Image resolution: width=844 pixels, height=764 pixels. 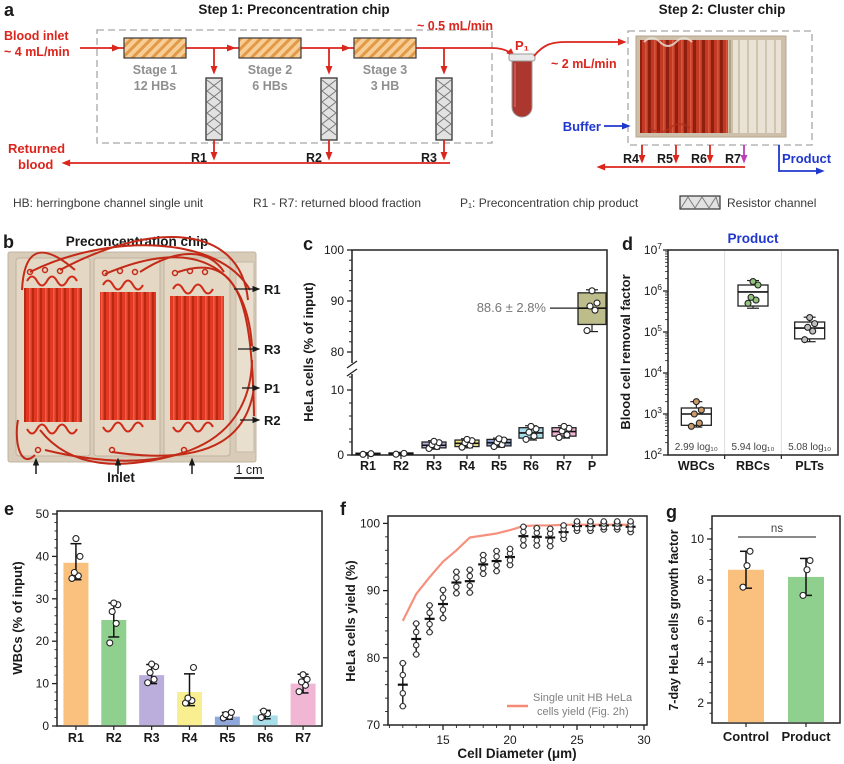 What do you see at coordinates (248, 470) in the screenshot?
I see `scalebar-label: 1 cm` at bounding box center [248, 470].